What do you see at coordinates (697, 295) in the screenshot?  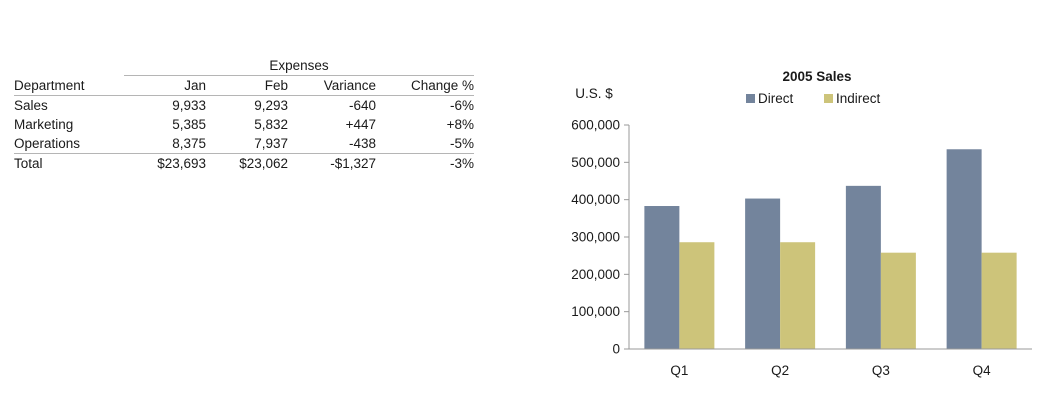 I see `bar-indirect-q1` at bounding box center [697, 295].